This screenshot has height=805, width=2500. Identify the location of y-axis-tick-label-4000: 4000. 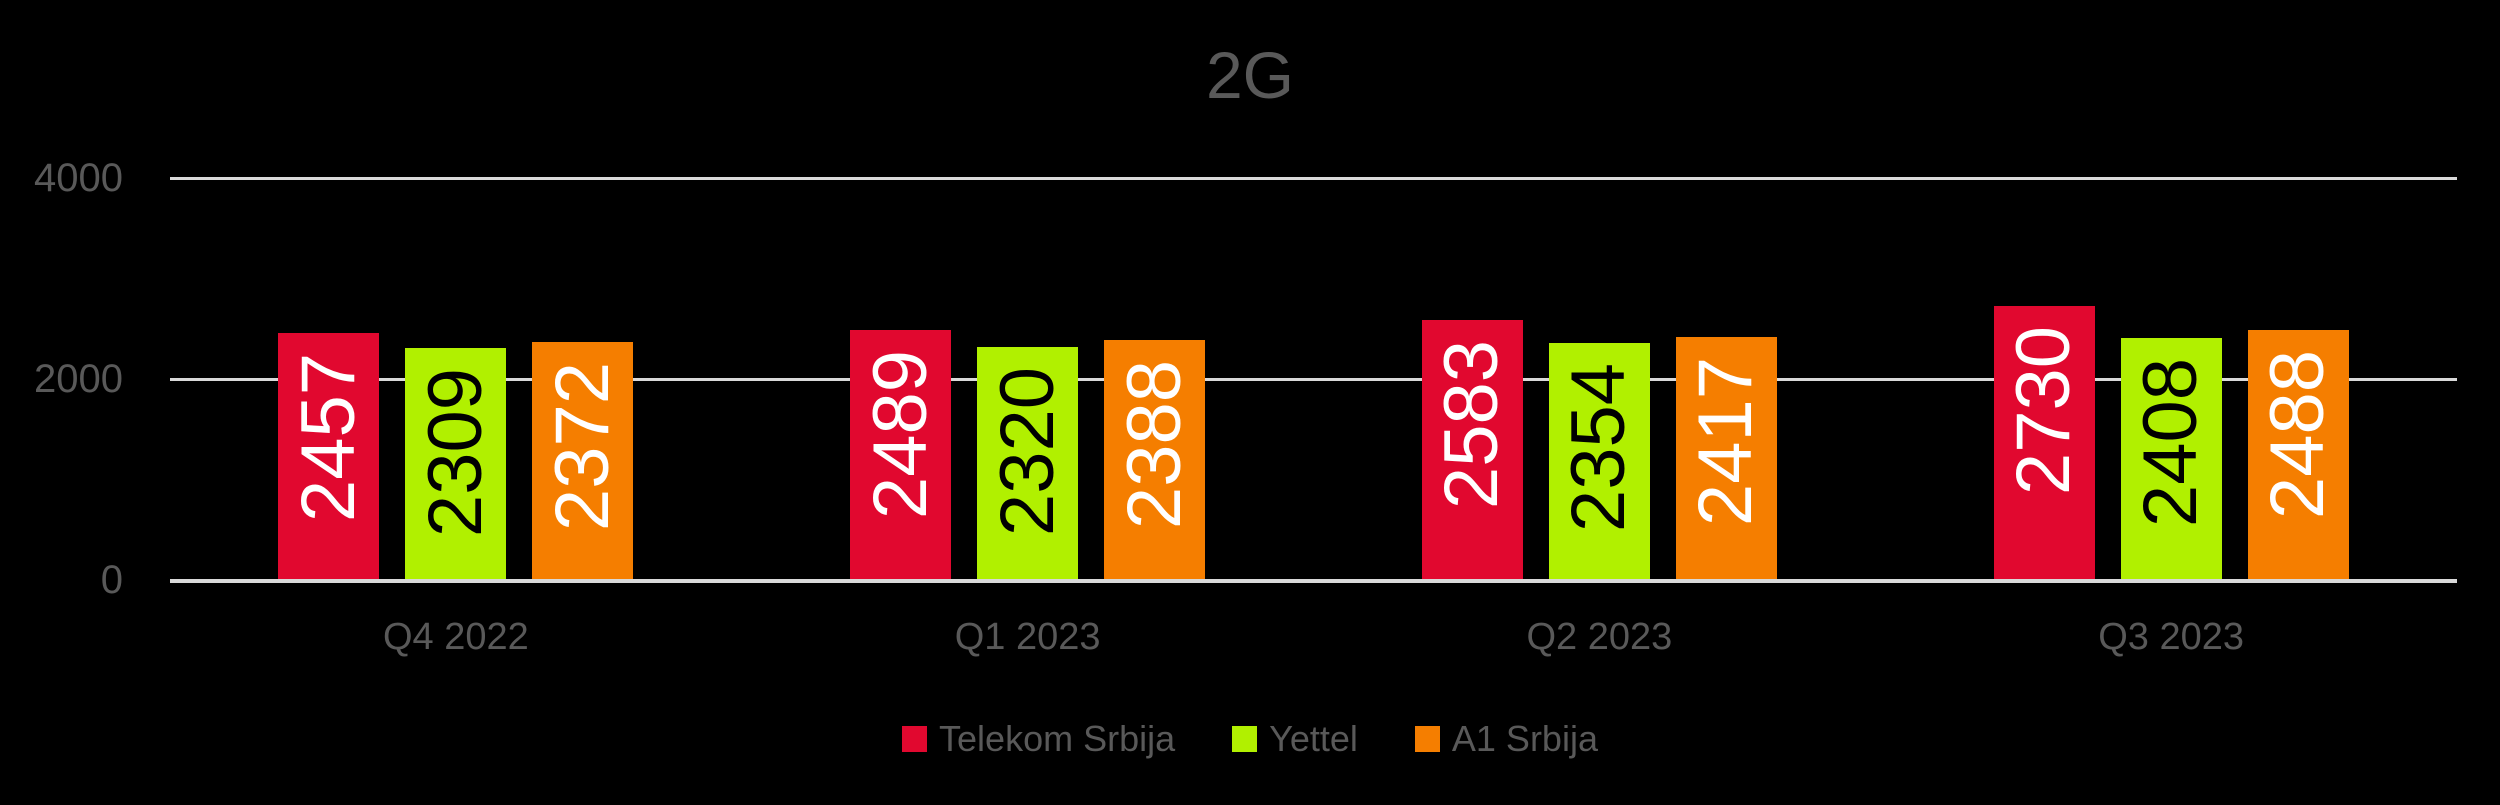
(78, 178).